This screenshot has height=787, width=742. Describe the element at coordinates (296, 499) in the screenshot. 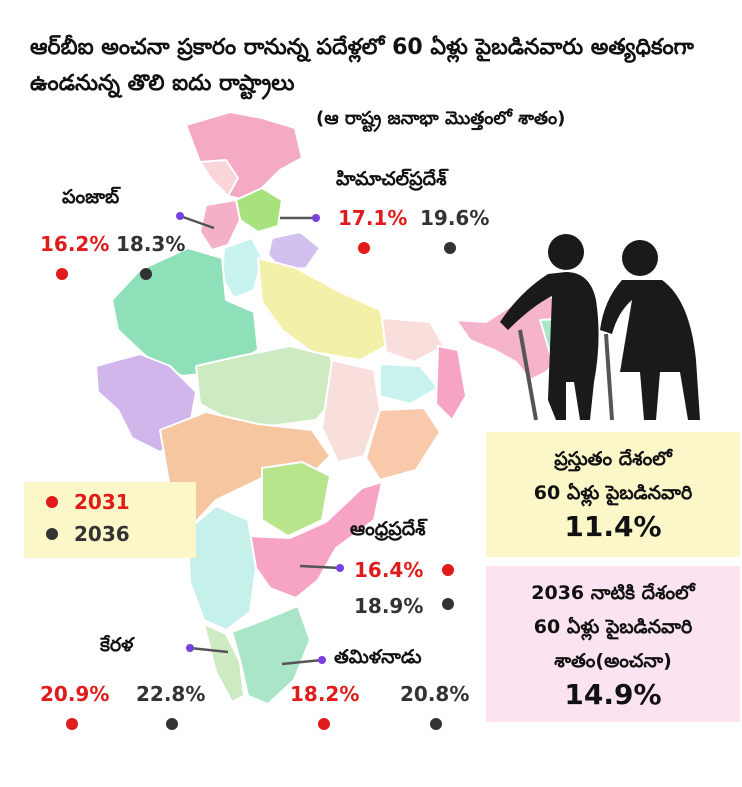

I see `map-region-telangana` at that location.